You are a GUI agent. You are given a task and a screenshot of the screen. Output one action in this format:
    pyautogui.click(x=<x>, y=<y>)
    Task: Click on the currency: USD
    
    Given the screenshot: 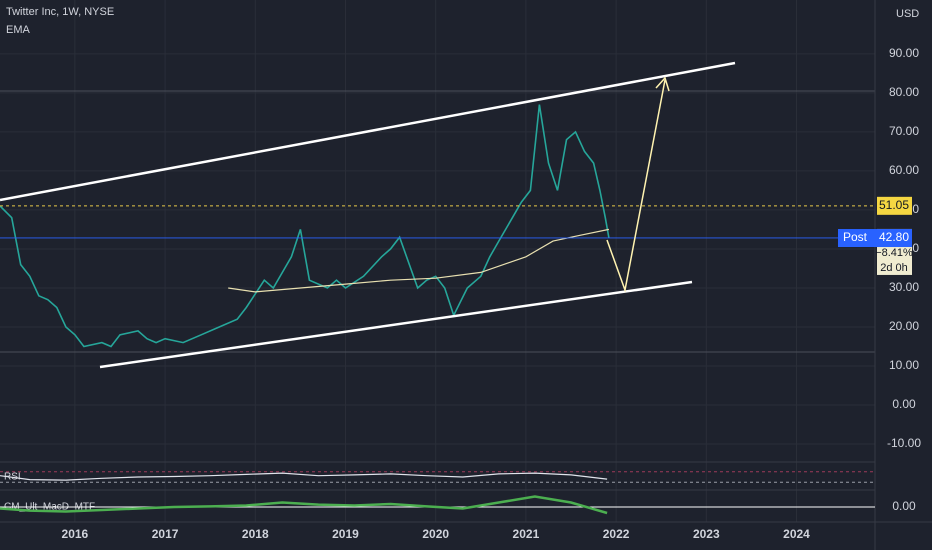 What is the action you would take?
    pyautogui.click(x=907, y=14)
    